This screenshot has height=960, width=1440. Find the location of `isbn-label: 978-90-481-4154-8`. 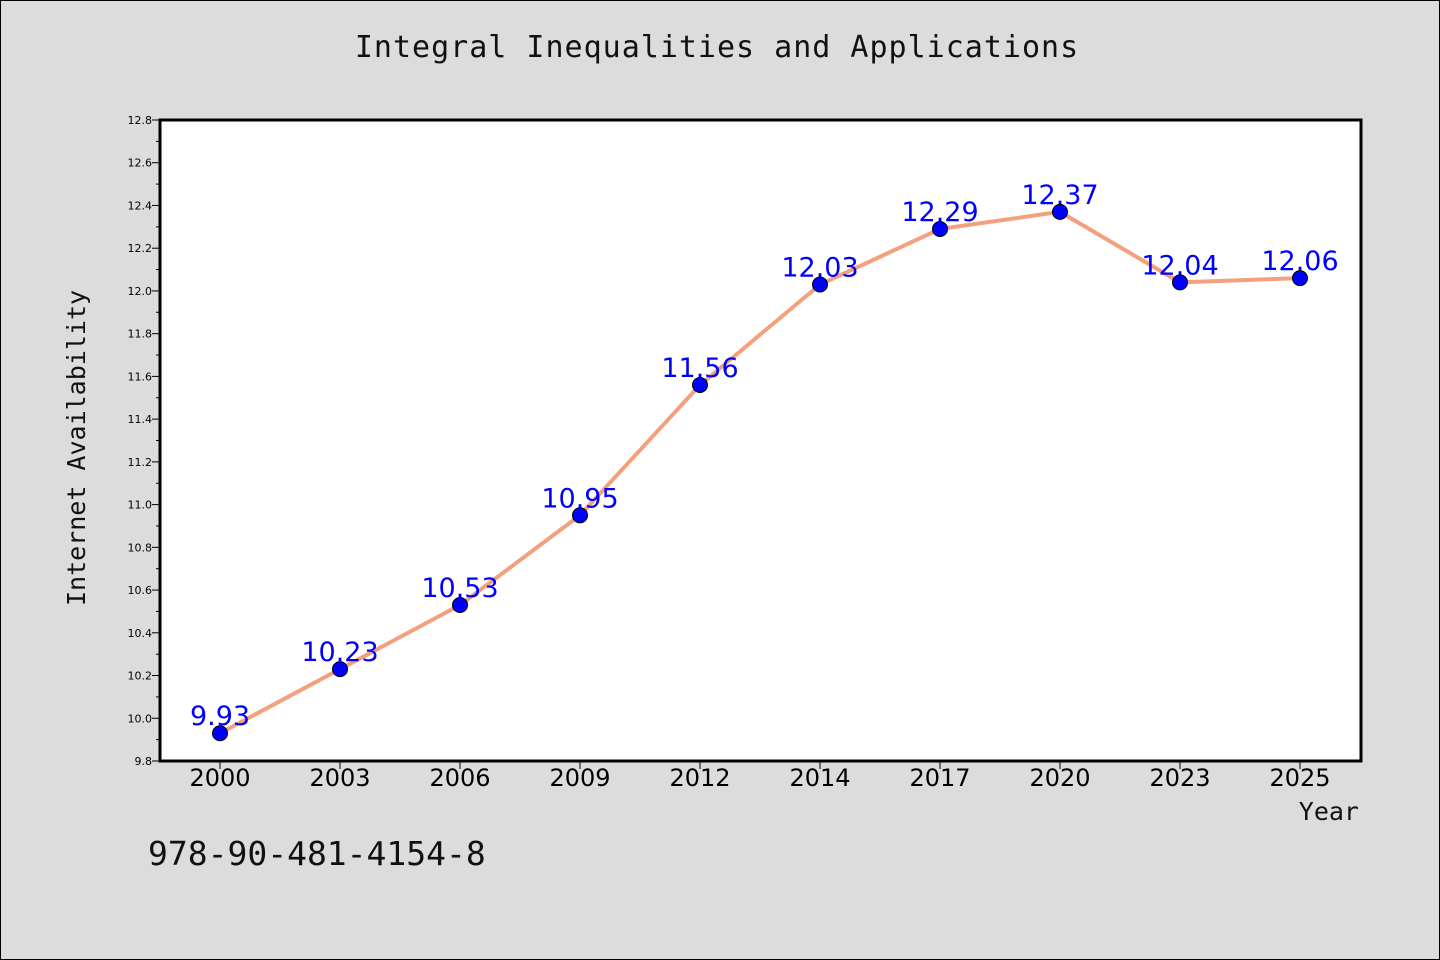

isbn-label: 978-90-481-4154-8 is located at coordinates (317, 853).